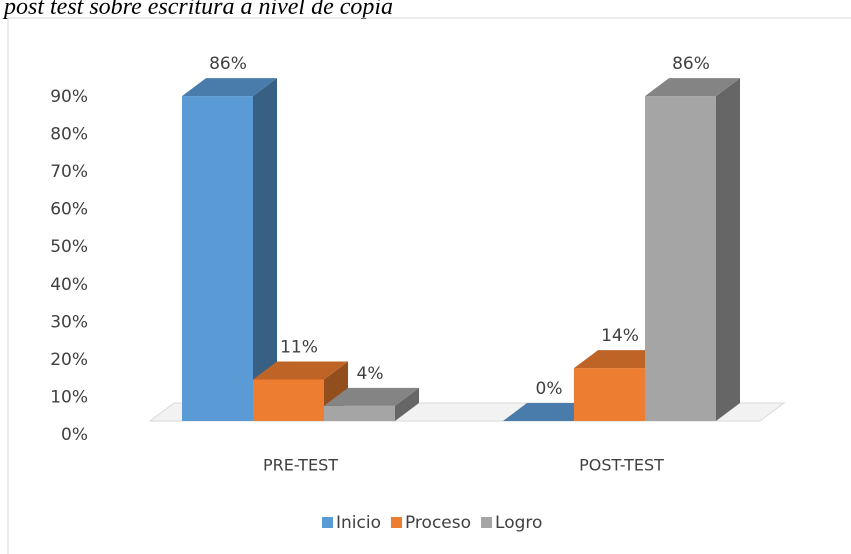 The image size is (851, 554). What do you see at coordinates (620, 336) in the screenshot?
I see `data-label: 14%` at bounding box center [620, 336].